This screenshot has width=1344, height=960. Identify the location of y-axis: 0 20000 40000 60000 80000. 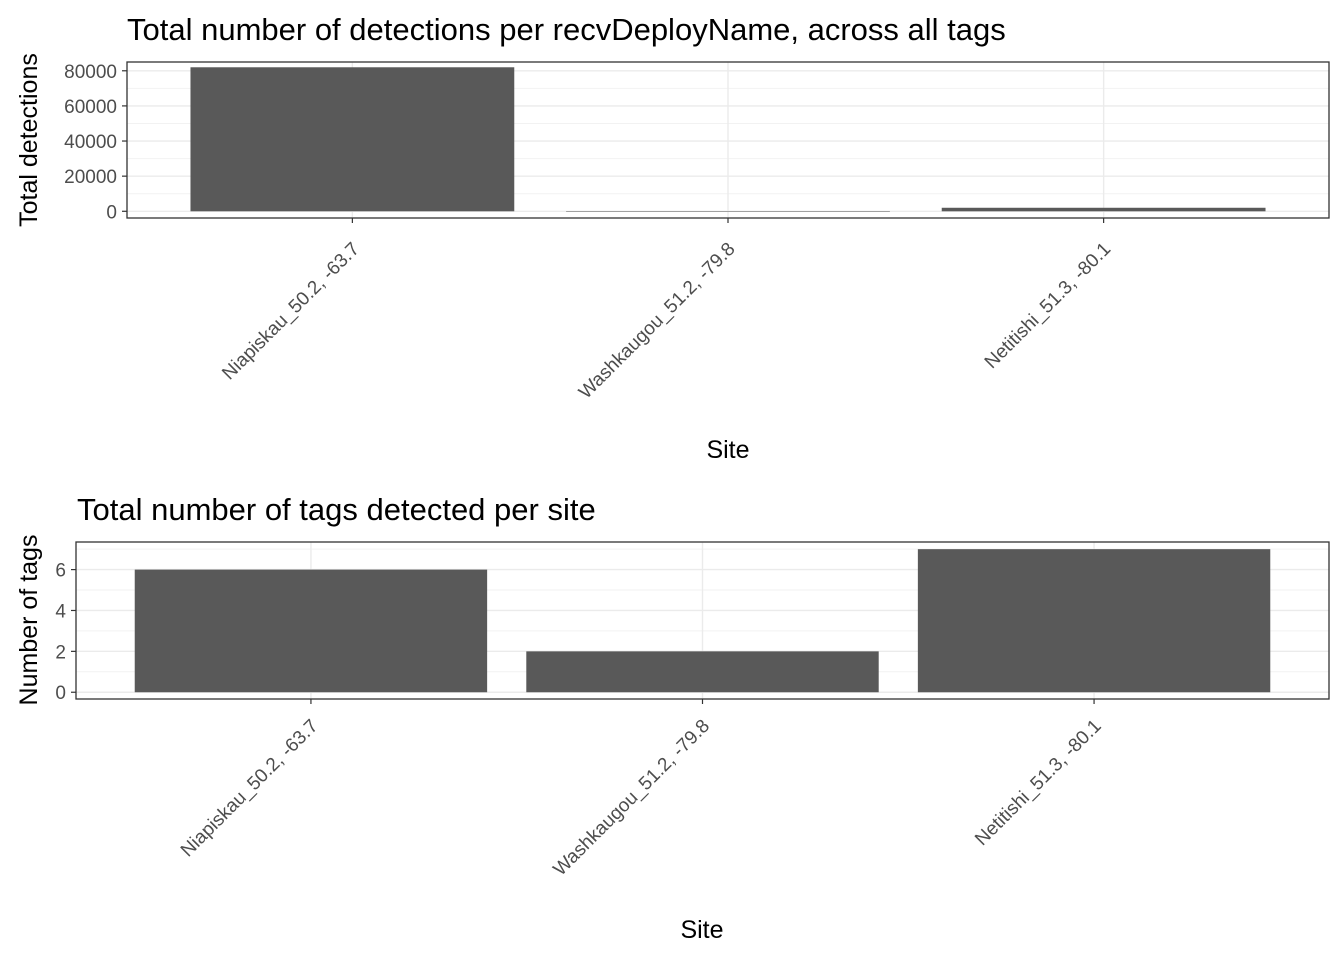
(95, 142).